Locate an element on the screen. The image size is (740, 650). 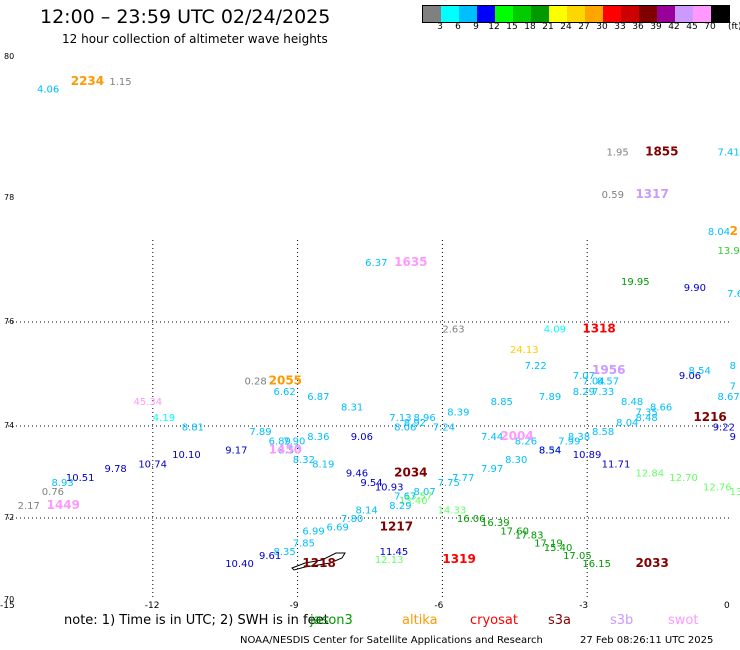
wave-height-label: 7.41 is located at coordinates (729, 153).